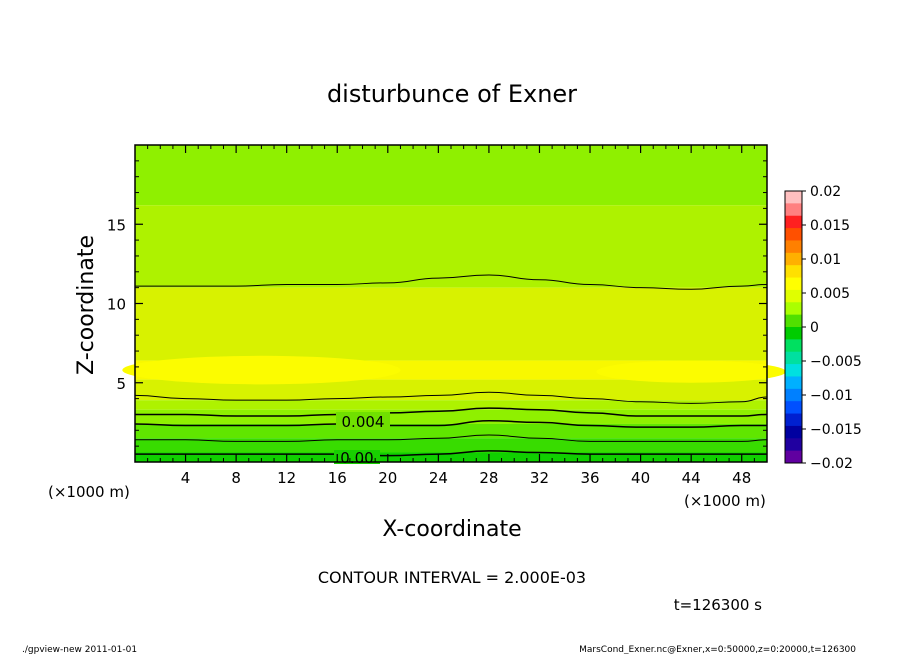 This screenshot has width=904, height=654. What do you see at coordinates (387, 478) in the screenshot?
I see `x-tick-label: 20` at bounding box center [387, 478].